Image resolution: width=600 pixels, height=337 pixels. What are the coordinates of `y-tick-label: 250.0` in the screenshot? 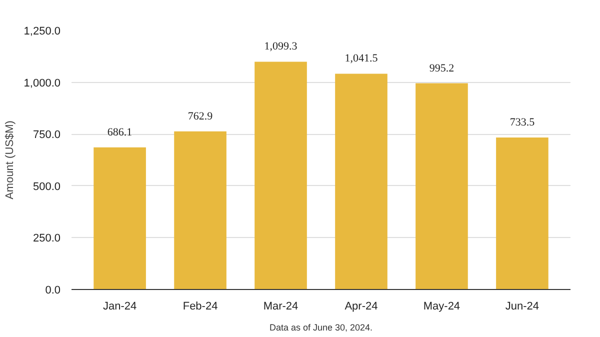 It's located at (46, 238).